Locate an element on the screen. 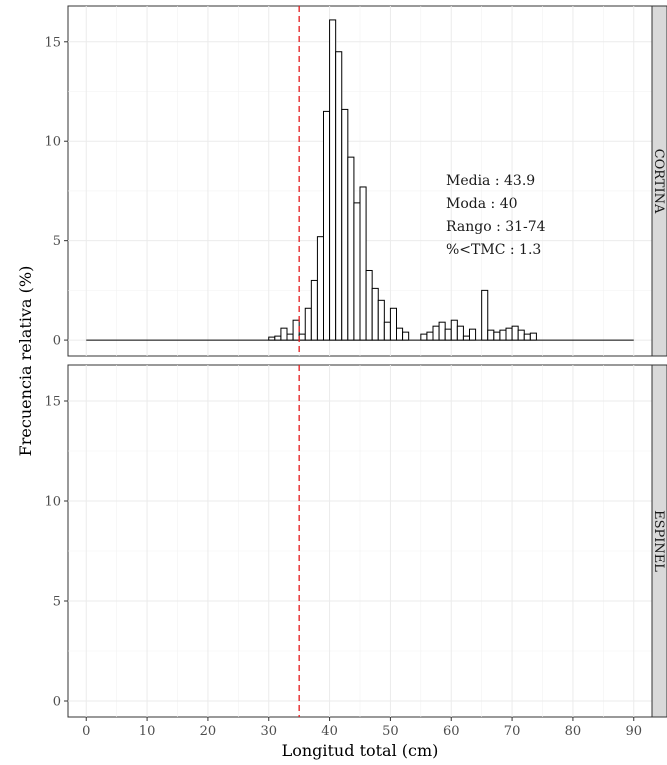  x-tick-label: 10 is located at coordinates (147, 731).